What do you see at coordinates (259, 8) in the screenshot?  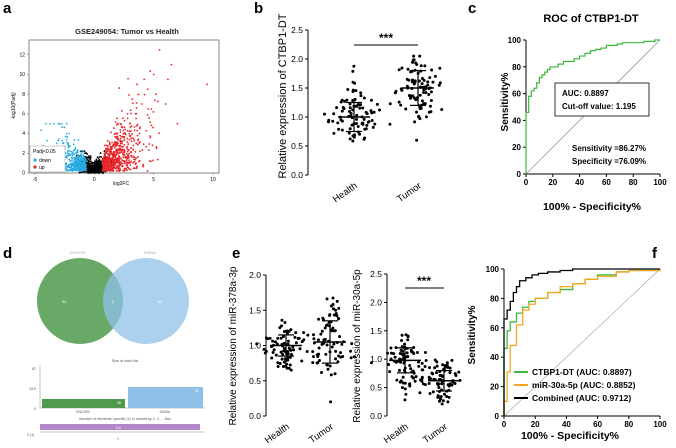 I see `panel-label-b: b` at bounding box center [259, 8].